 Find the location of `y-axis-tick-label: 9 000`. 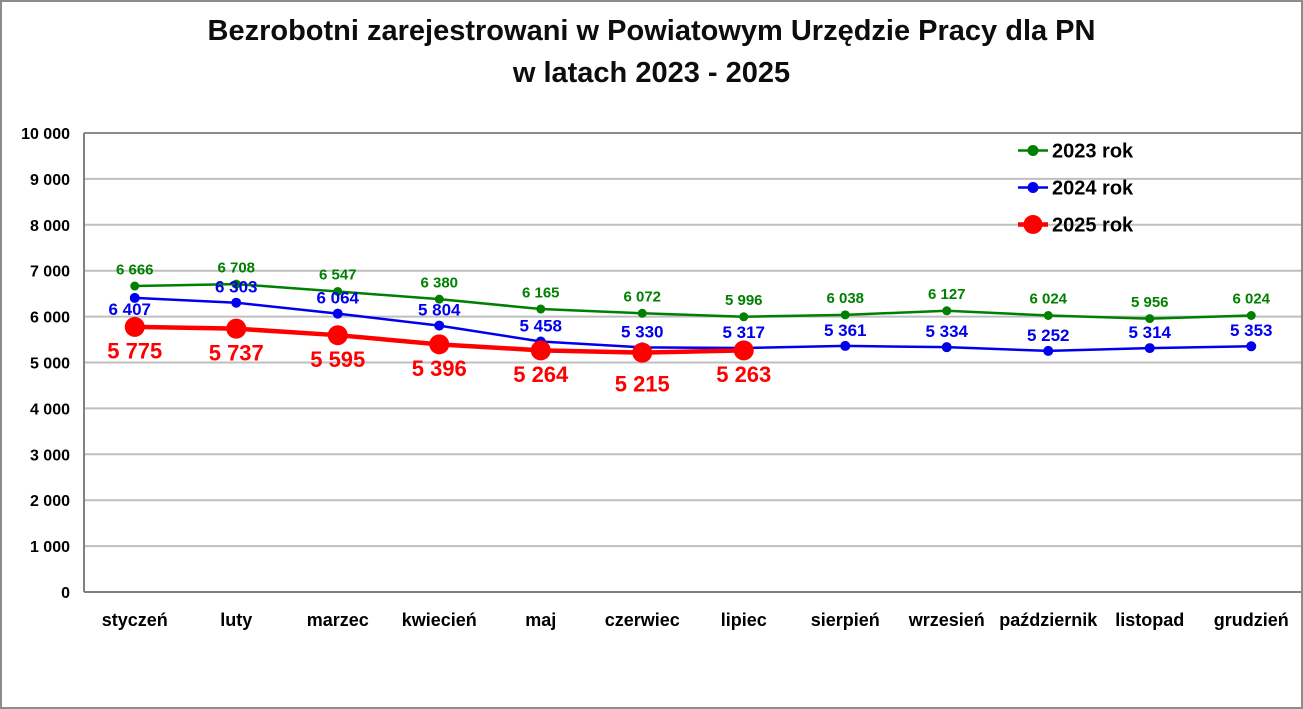

y-axis-tick-label: 9 000 is located at coordinates (50, 180).